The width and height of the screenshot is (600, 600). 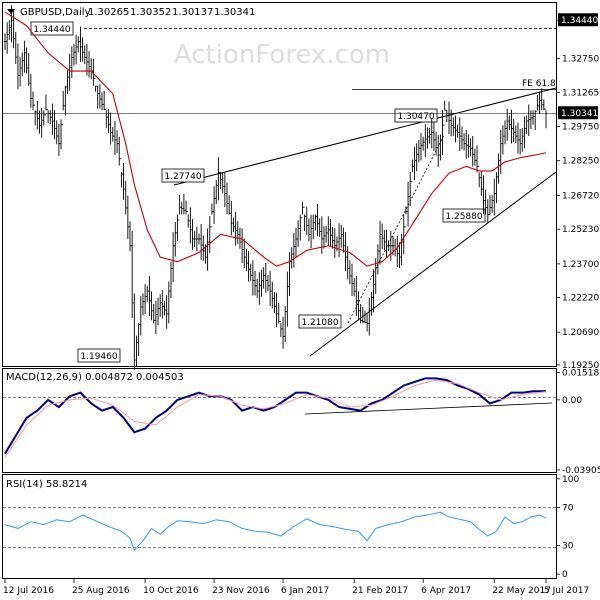 I want to click on rsi-tick-label: 30, so click(x=568, y=547).